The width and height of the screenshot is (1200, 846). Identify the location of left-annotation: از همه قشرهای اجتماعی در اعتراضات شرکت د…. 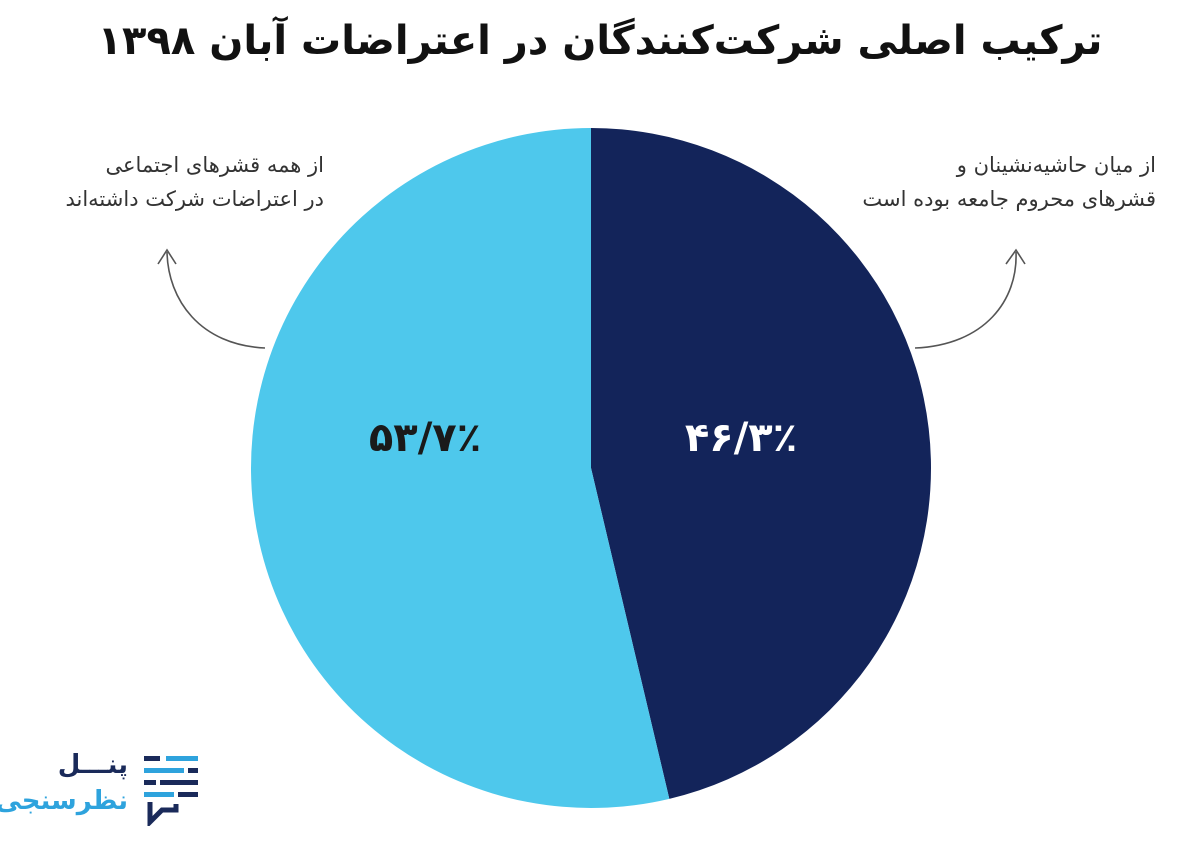
(169, 182).